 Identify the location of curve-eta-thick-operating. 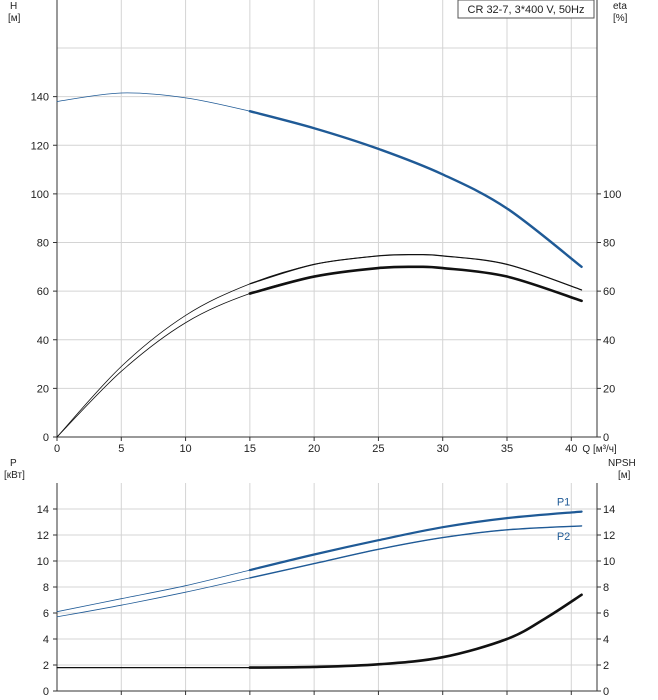
(415, 284).